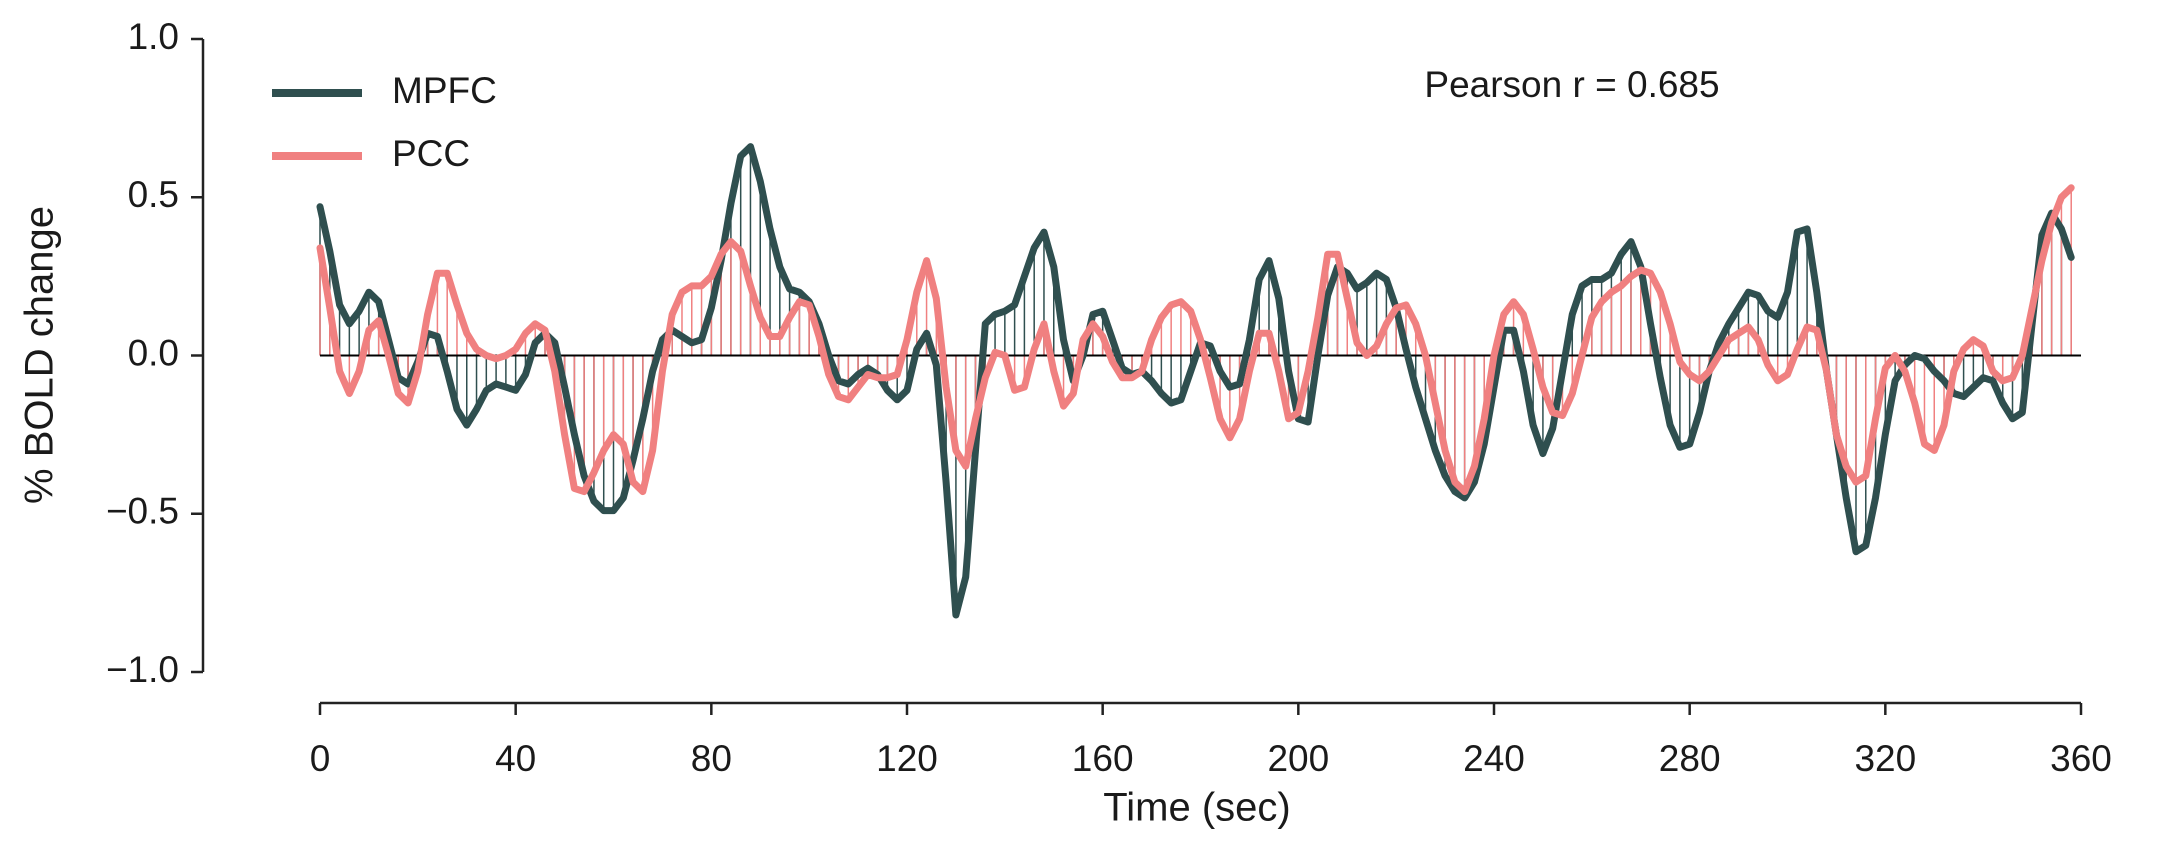 This screenshot has width=2158, height=846. Describe the element at coordinates (1298, 758) in the screenshot. I see `x-tick-label: 200` at that location.